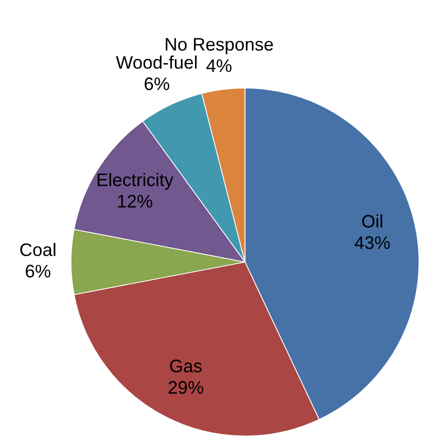 This screenshot has height=444, width=430. I want to click on data-label: 29%, so click(186, 387).